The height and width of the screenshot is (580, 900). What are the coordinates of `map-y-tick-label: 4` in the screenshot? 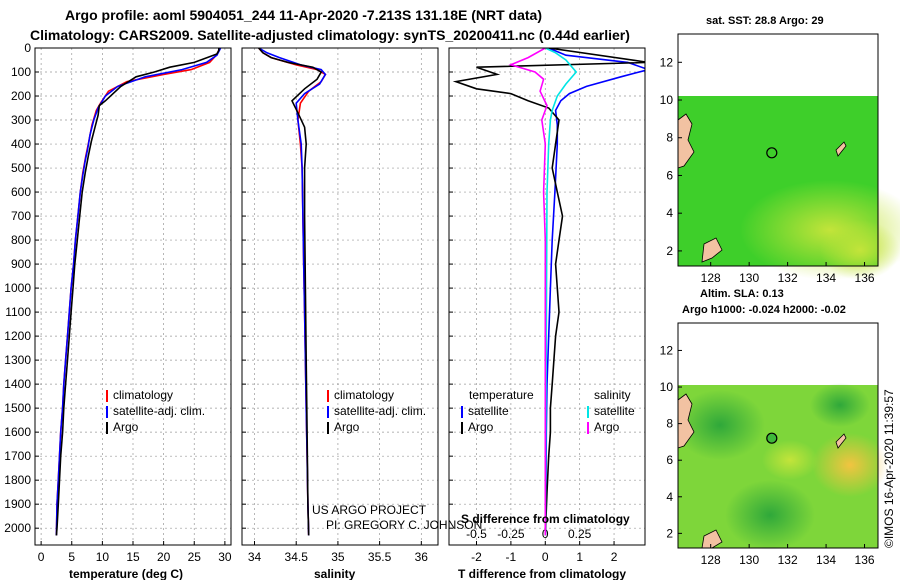 It's located at (669, 213).